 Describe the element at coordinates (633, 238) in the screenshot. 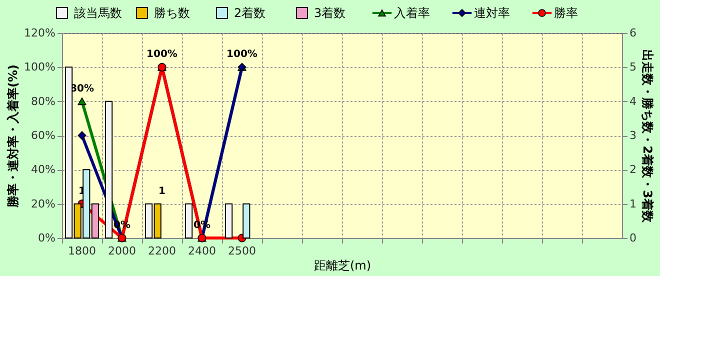

I see `y2-tick-label: 0` at that location.